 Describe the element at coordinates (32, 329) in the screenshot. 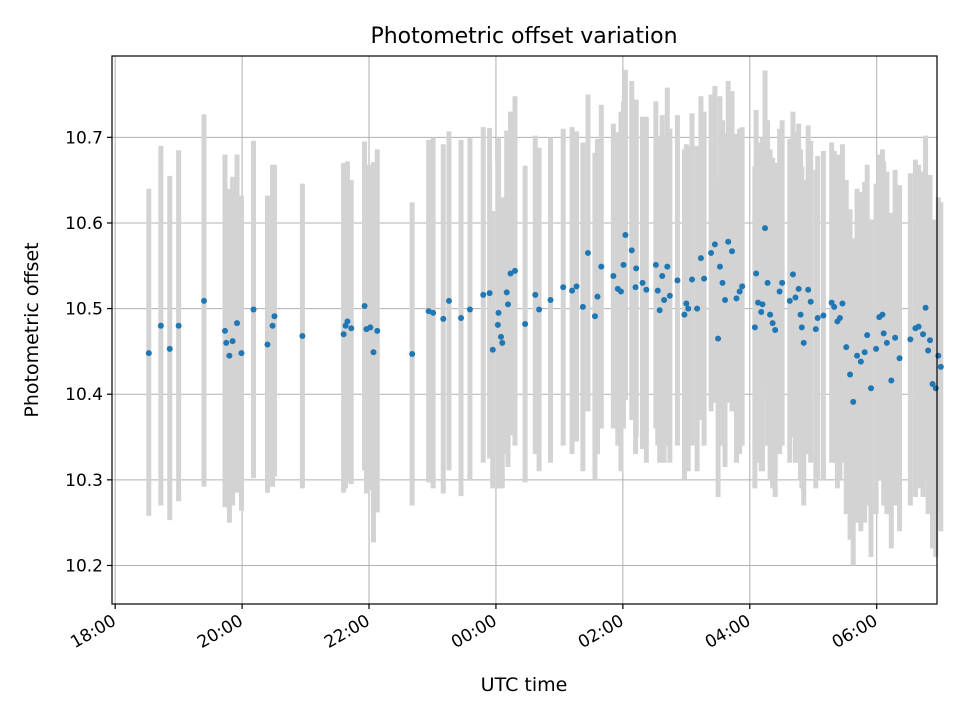

I see `y-axis-label: Photometric offset` at that location.